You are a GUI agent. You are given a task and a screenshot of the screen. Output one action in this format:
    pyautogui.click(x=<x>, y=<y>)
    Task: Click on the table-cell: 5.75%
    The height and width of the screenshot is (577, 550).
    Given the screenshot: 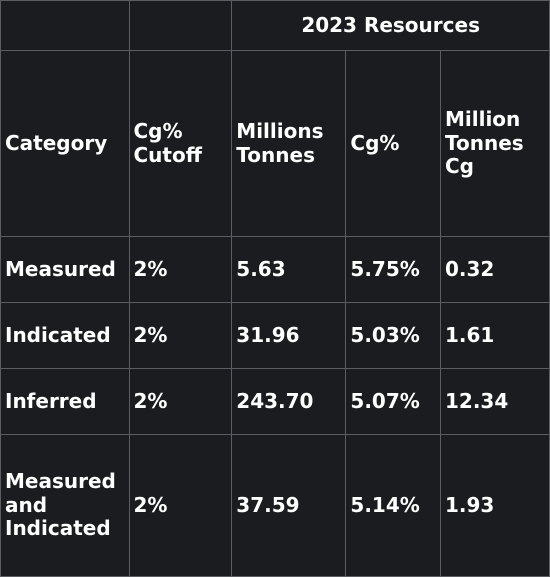 What is the action you would take?
    pyautogui.click(x=393, y=269)
    